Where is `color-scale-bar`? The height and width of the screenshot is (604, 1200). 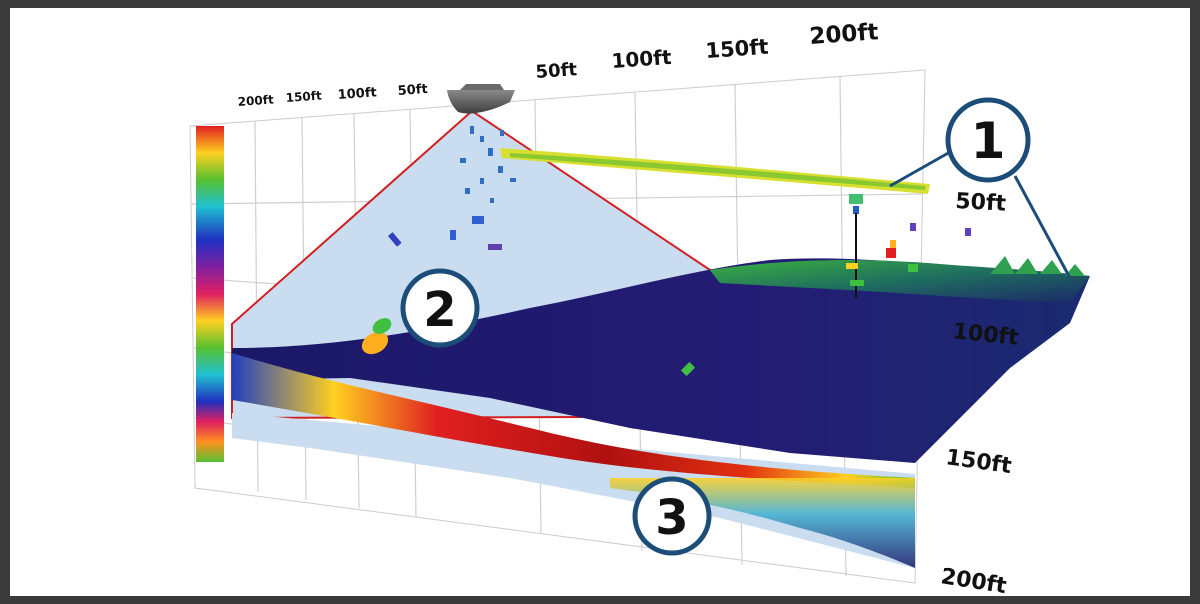
color-scale-bar is located at coordinates (210, 294).